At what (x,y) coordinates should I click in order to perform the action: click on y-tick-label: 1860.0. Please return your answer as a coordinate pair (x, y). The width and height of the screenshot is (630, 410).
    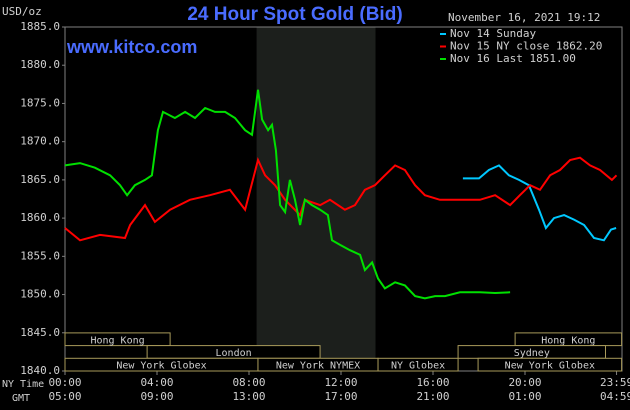
    Looking at the image, I should click on (40, 217).